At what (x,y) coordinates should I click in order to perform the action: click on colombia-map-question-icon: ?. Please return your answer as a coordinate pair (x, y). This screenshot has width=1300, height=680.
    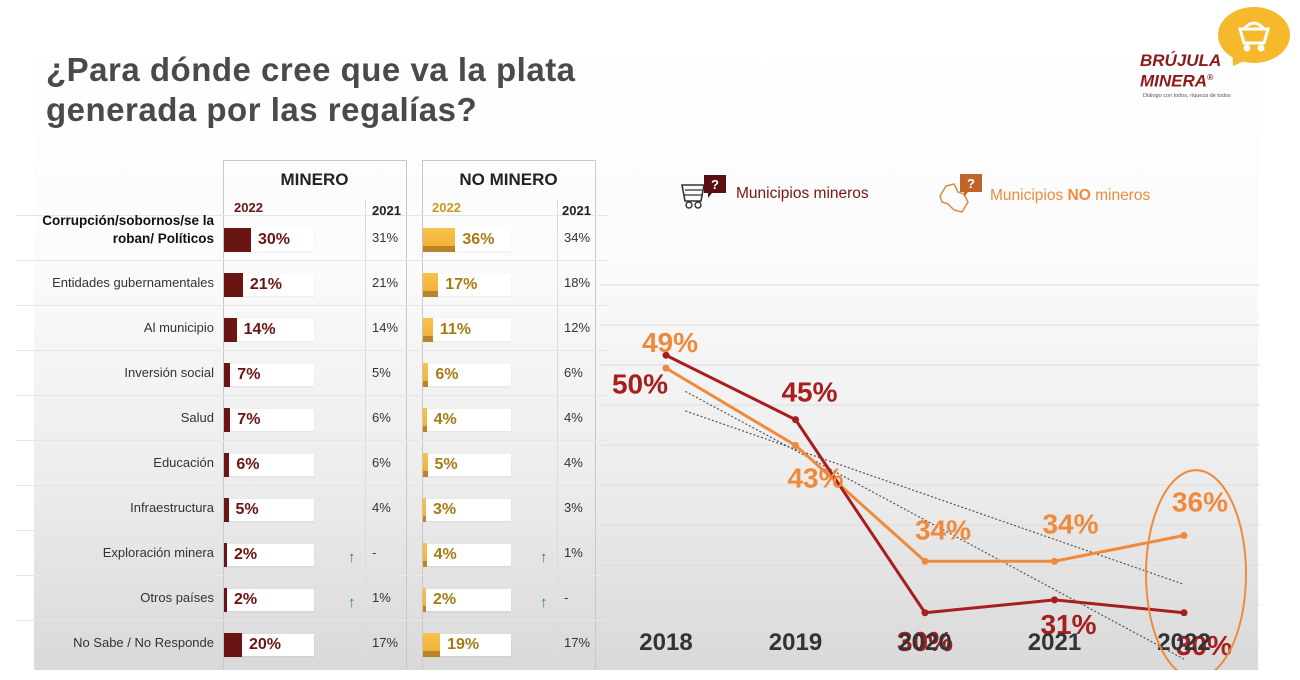
    Looking at the image, I should click on (960, 193).